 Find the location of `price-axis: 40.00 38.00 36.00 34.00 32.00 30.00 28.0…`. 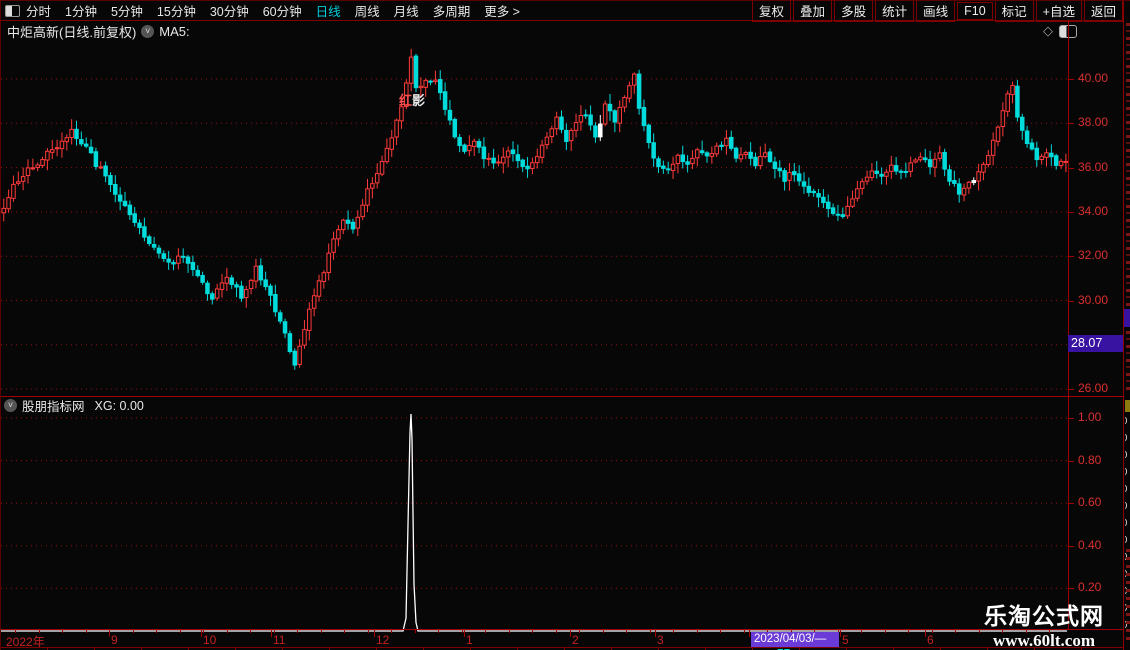

price-axis: 40.00 38.00 36.00 34.00 32.00 30.00 28.0… is located at coordinates (1095, 325).